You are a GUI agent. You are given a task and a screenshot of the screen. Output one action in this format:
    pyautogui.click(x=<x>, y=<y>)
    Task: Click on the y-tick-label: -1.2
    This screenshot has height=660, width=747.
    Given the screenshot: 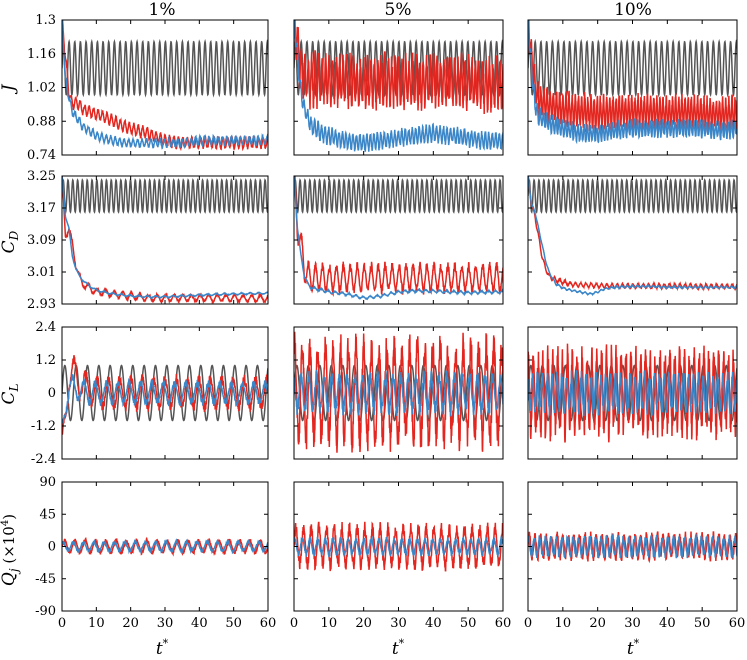 What is the action you would take?
    pyautogui.click(x=43, y=426)
    